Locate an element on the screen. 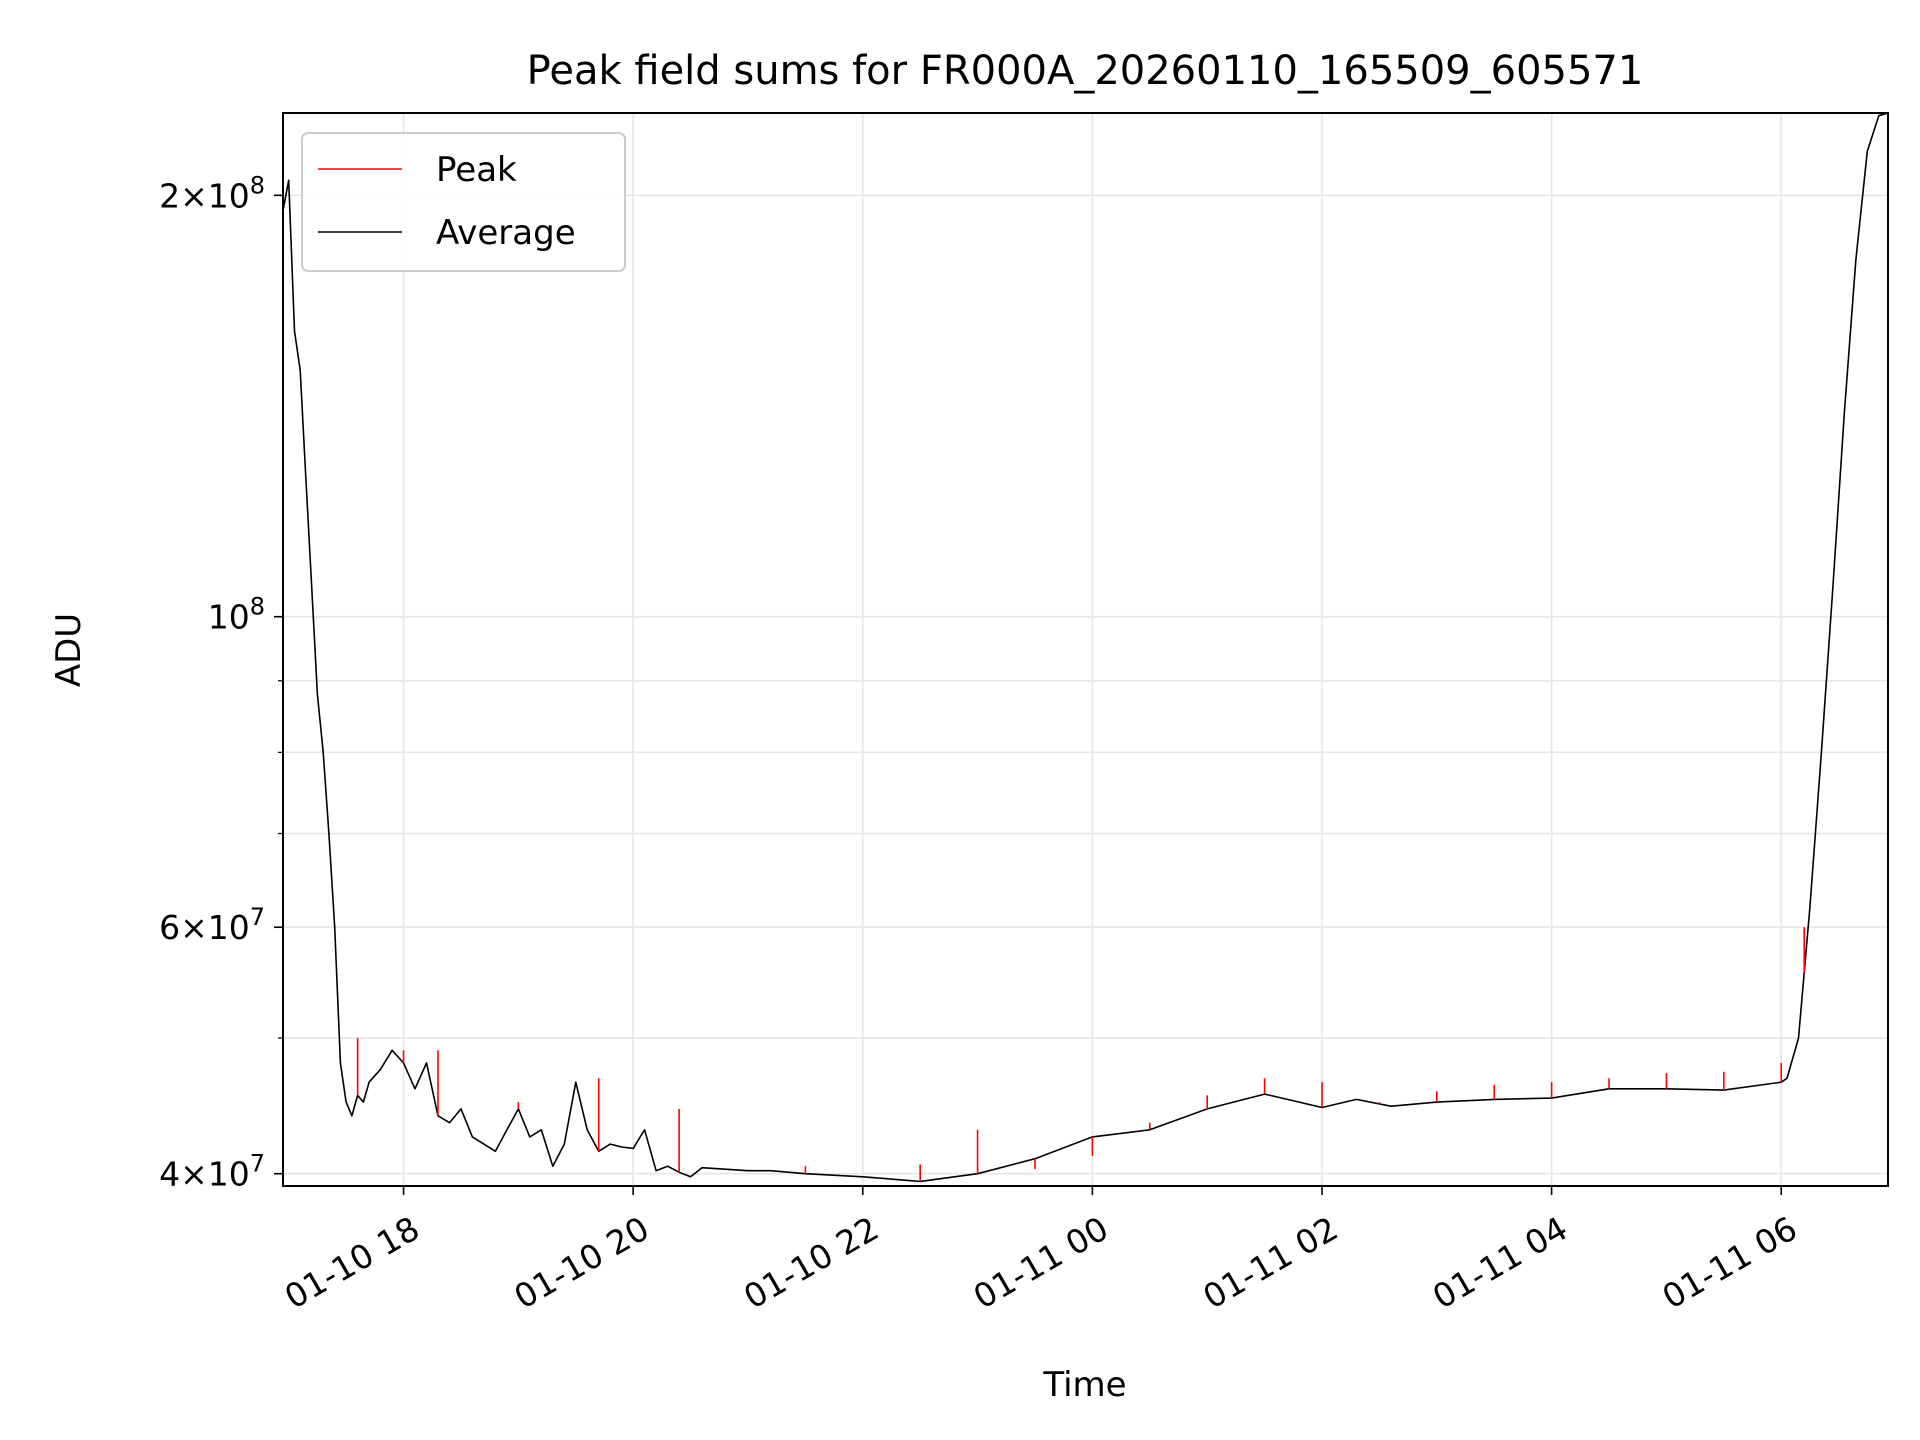  y-tick-label: 6×10⁷ is located at coordinates (212, 925).